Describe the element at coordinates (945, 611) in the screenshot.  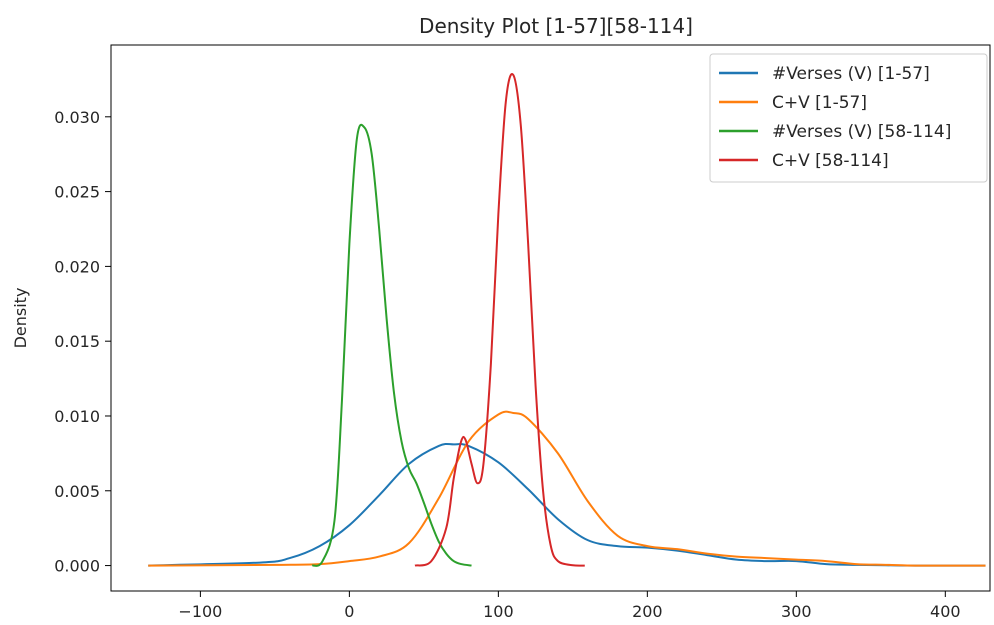
I see `x-tick-label: 400` at that location.